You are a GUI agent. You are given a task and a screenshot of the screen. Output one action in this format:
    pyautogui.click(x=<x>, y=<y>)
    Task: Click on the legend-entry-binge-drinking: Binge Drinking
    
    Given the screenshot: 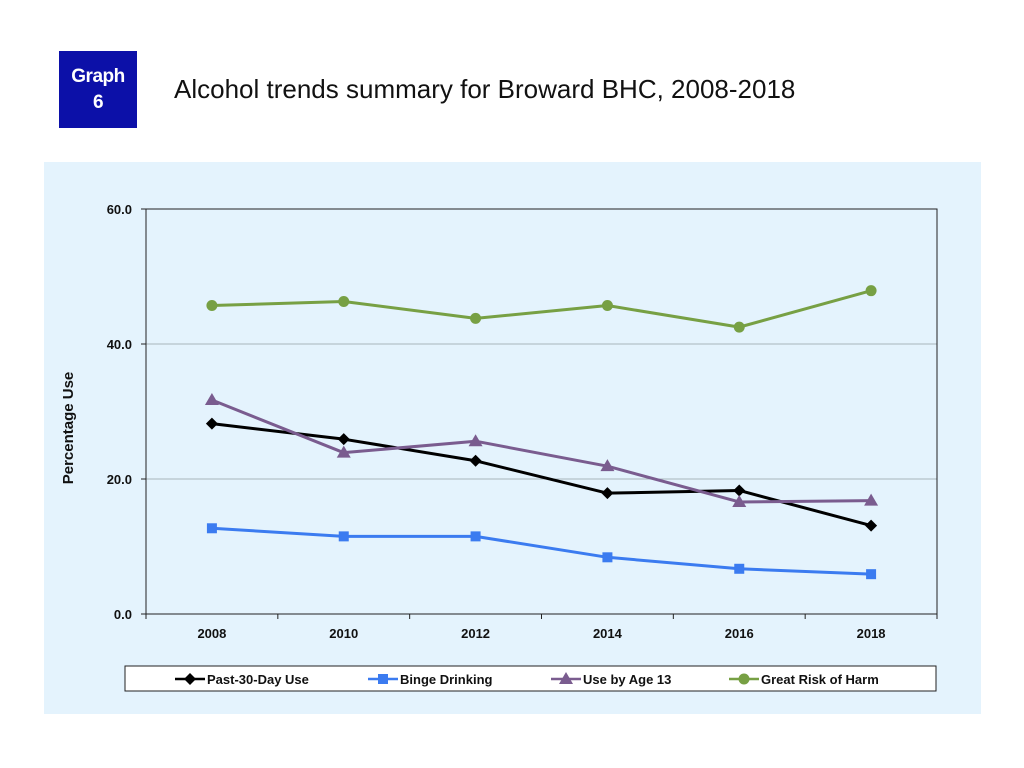 What is the action you would take?
    pyautogui.click(x=430, y=679)
    